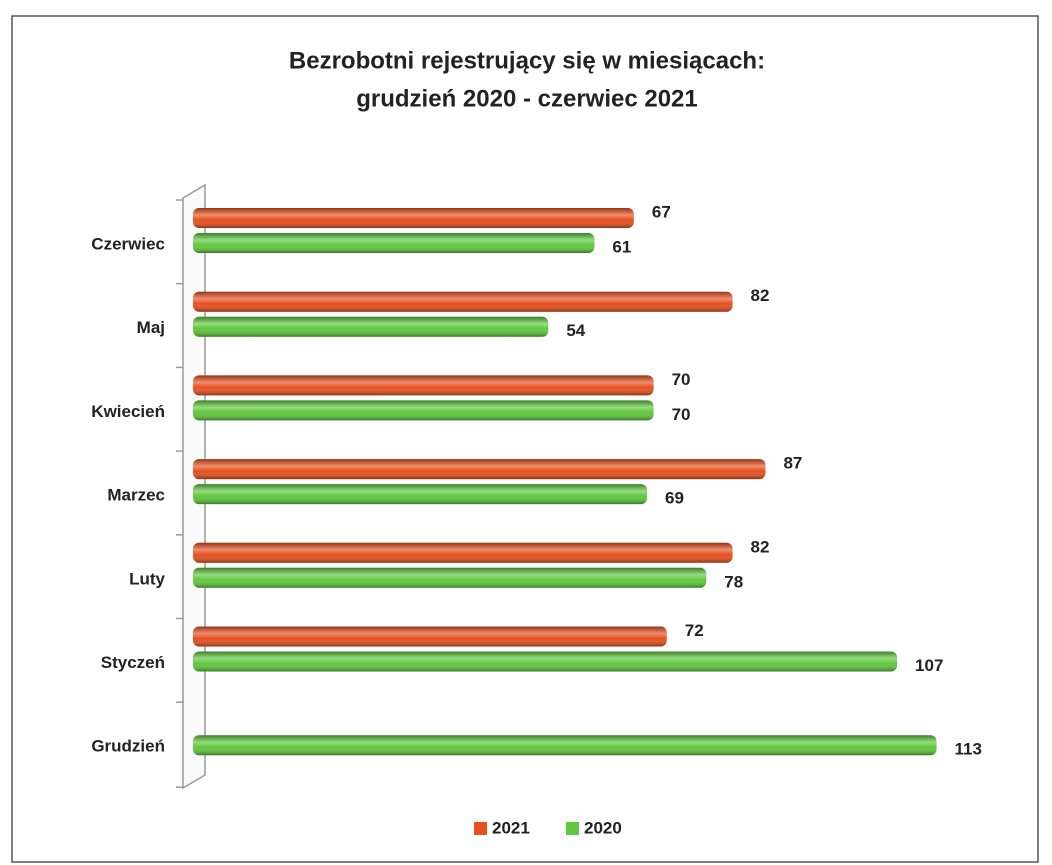 The height and width of the screenshot is (865, 1052). Describe the element at coordinates (621, 246) in the screenshot. I see `data-label: 61` at that location.